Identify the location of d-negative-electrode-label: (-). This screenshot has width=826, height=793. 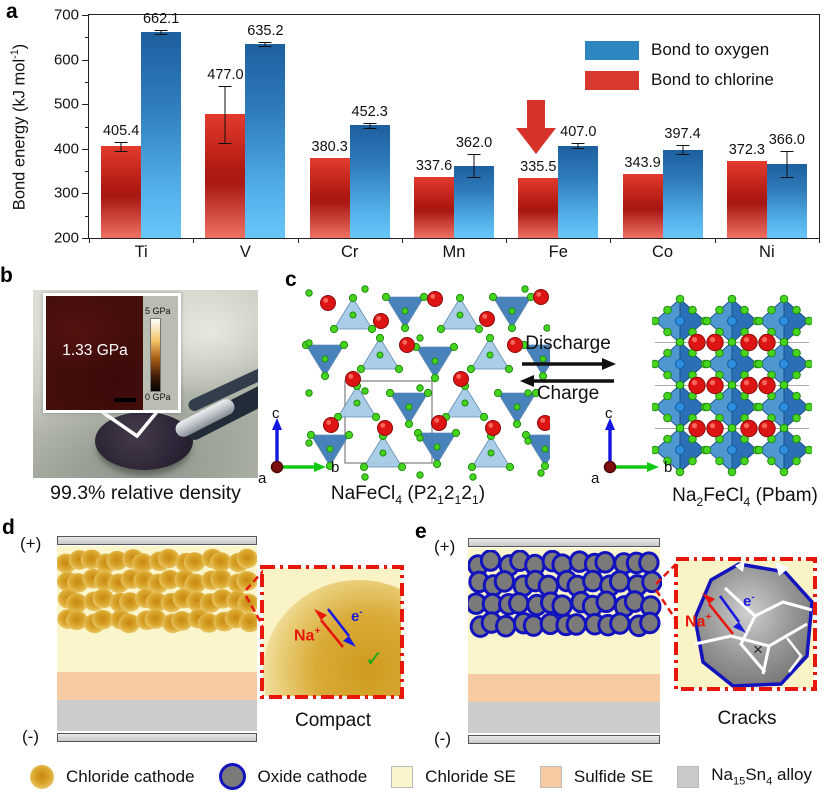
(30, 736).